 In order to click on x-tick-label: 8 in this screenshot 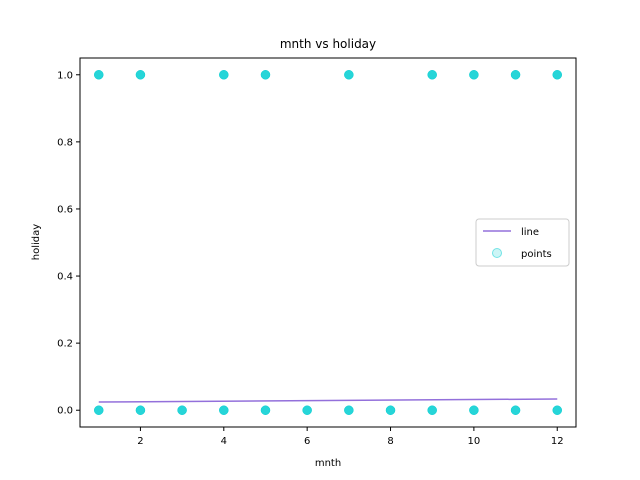, I will do `click(390, 441)`.